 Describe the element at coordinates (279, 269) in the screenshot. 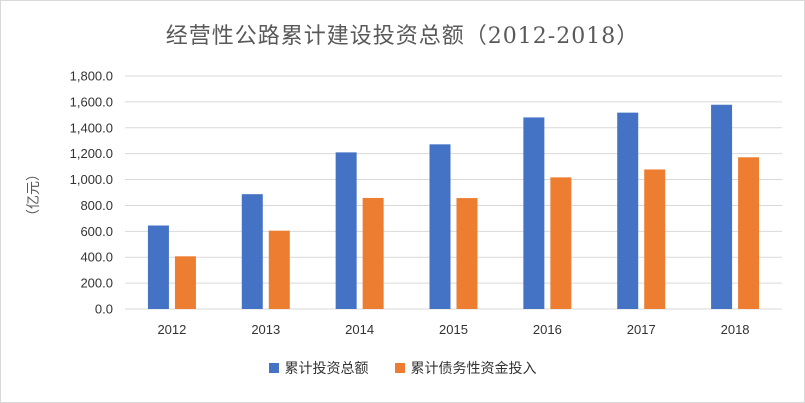

I see `bar-debt-funding-2013` at that location.